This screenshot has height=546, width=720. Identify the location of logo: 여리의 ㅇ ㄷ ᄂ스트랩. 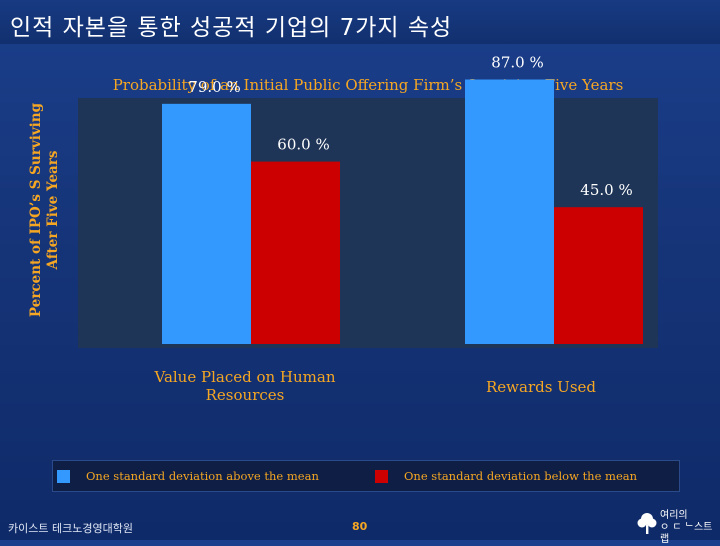
(676, 526).